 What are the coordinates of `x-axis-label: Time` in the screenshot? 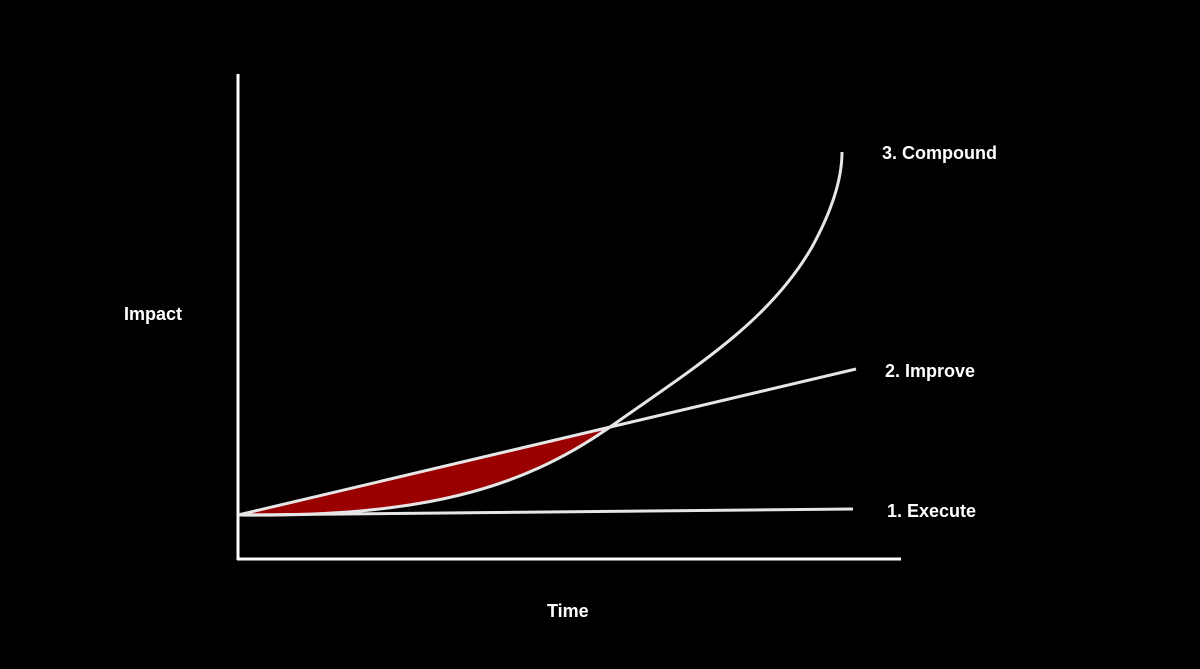 It's located at (568, 611).